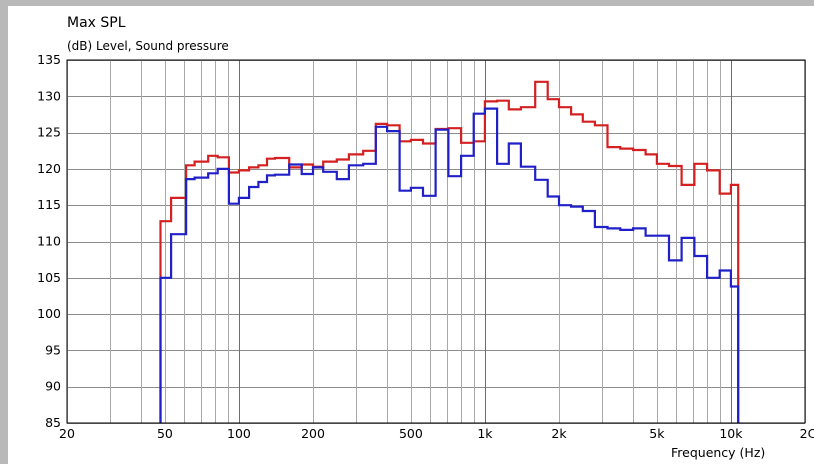  Describe the element at coordinates (49, 132) in the screenshot. I see `y-tick-label: 125` at that location.